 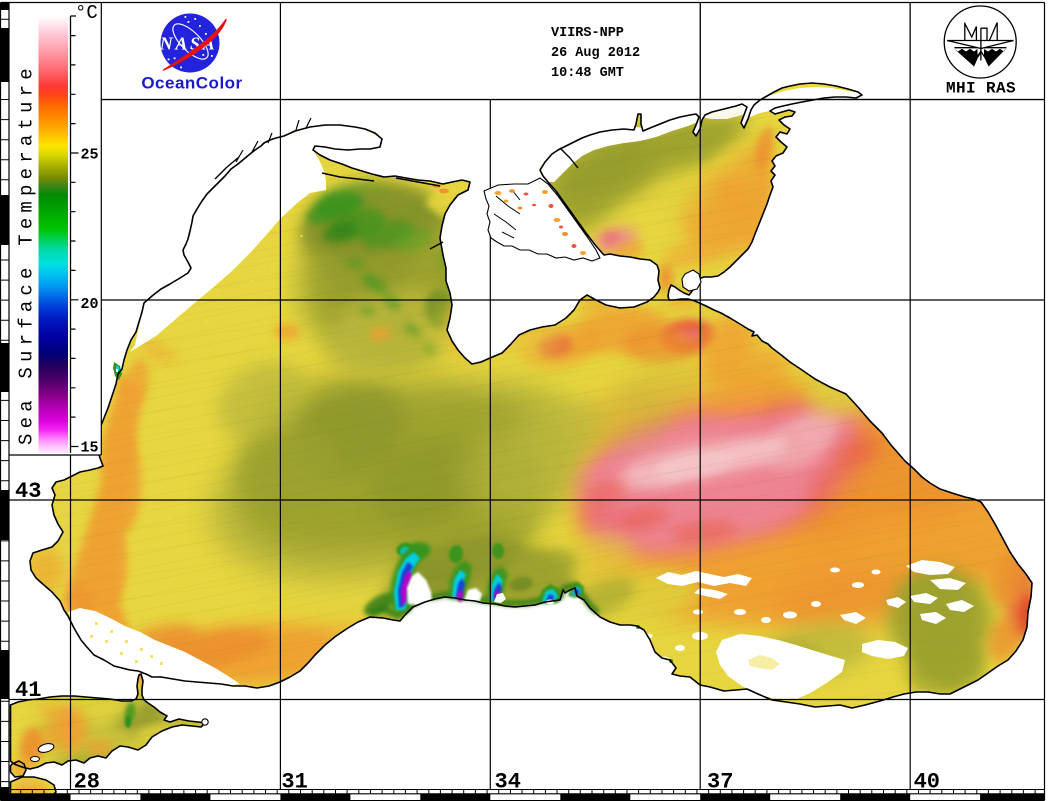 What do you see at coordinates (28, 491) in the screenshot?
I see `svg-text: 43` at bounding box center [28, 491].